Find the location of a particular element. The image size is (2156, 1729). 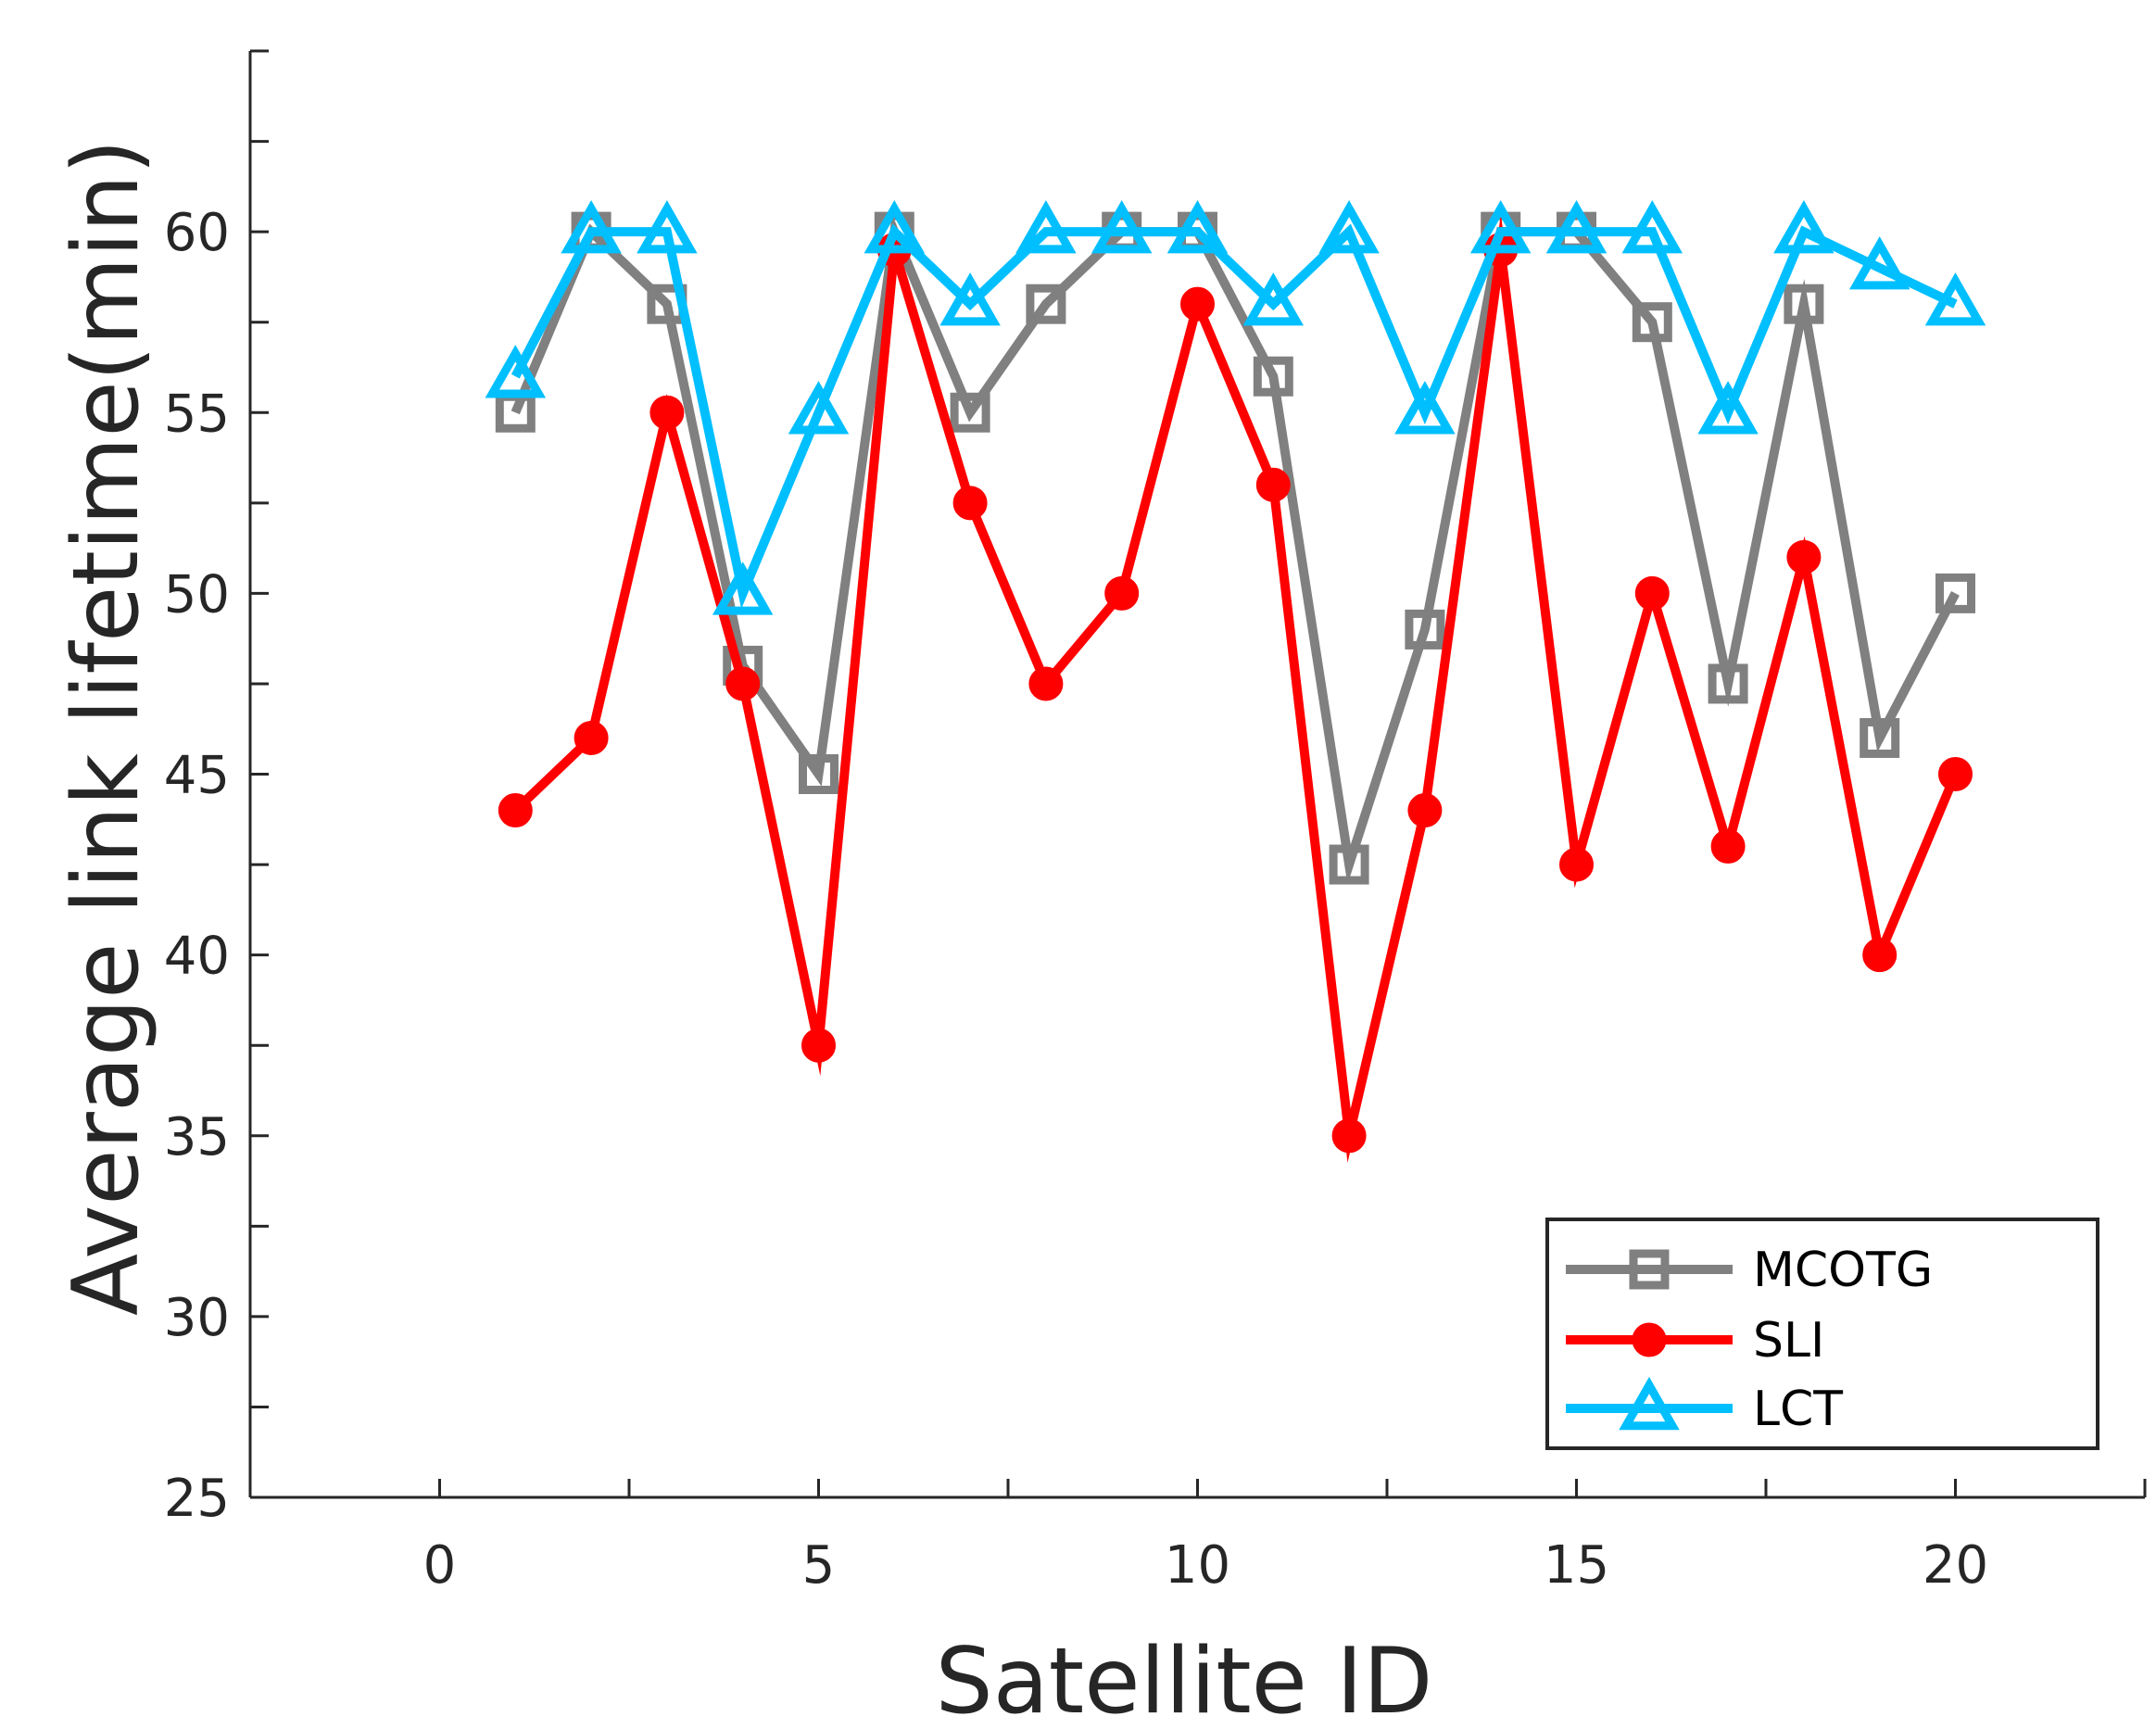

x-tick-label: 5 is located at coordinates (819, 1565).